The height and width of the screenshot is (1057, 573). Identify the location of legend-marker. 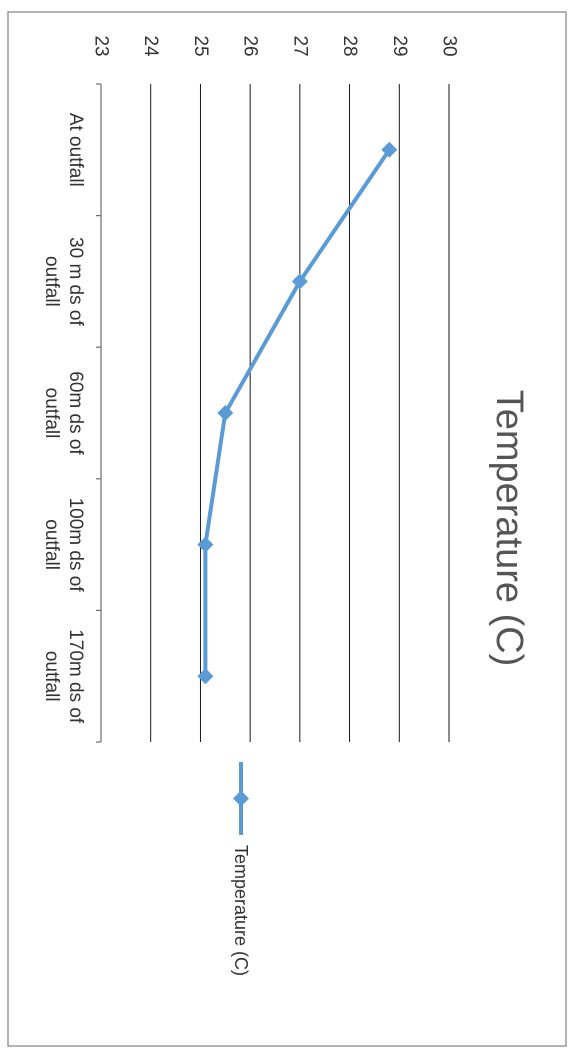
(241, 798).